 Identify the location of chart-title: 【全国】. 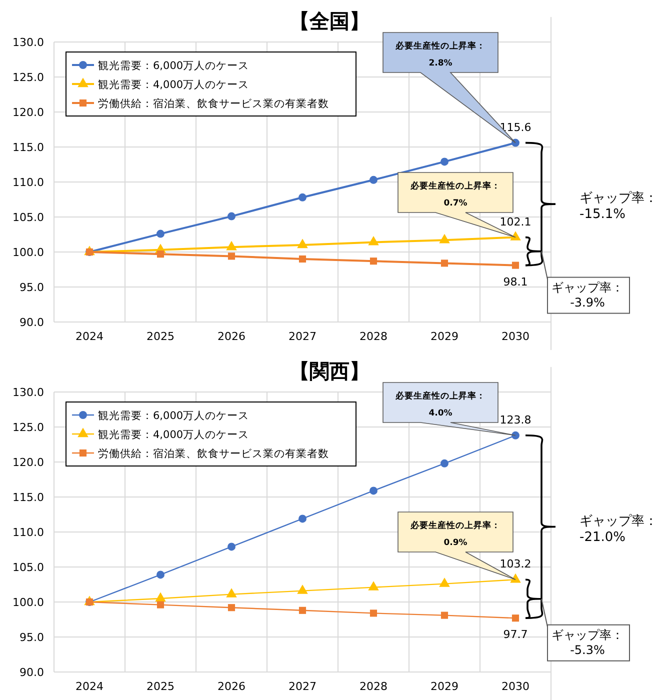
(330, 21).